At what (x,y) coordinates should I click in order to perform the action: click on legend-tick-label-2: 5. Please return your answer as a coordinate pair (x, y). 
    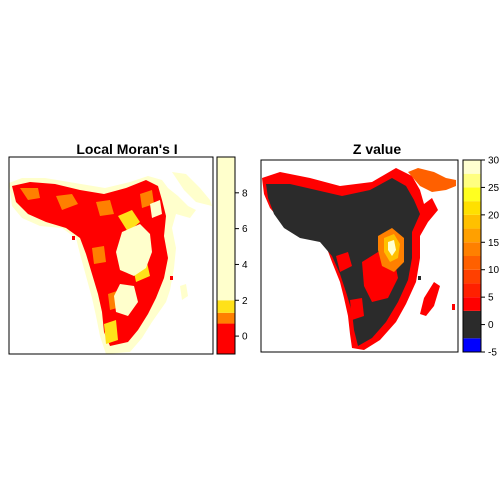
    Looking at the image, I should click on (491, 298).